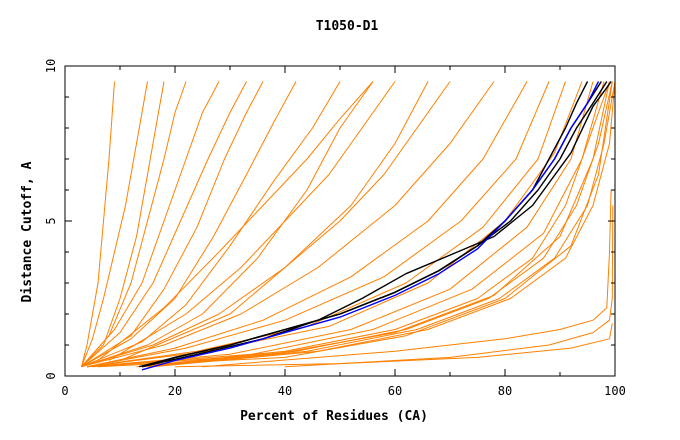 This screenshot has height=440, width=680. I want to click on x-tick-label: 80, so click(505, 391).